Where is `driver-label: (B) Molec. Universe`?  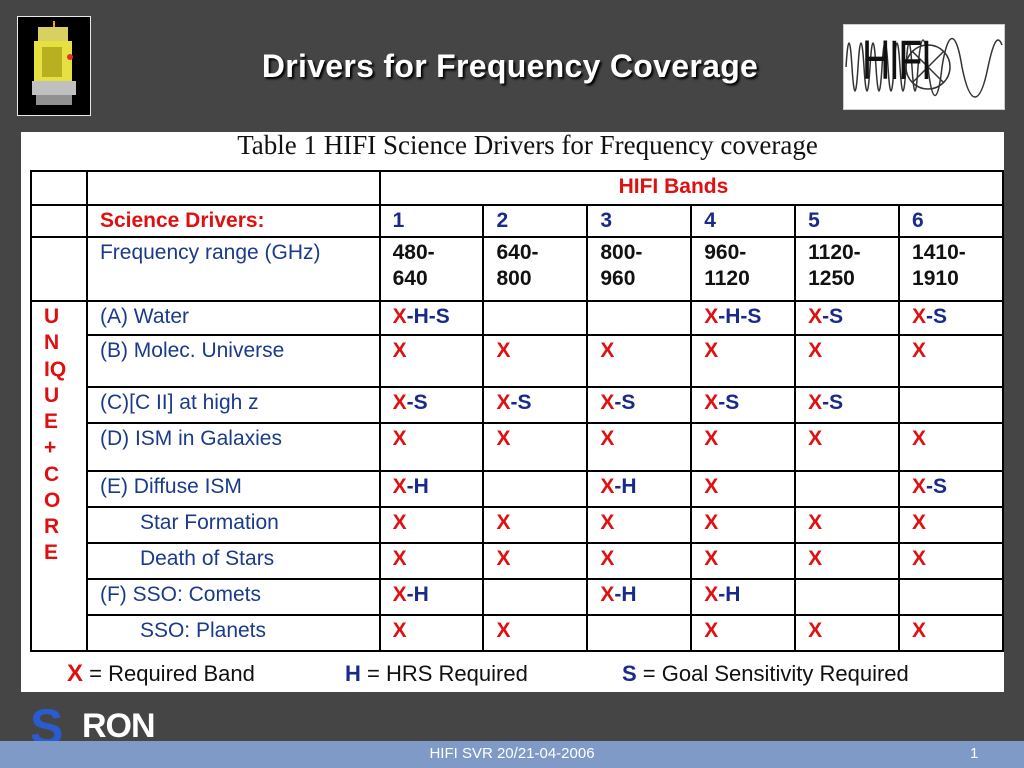 driver-label: (B) Molec. Universe is located at coordinates (233, 361).